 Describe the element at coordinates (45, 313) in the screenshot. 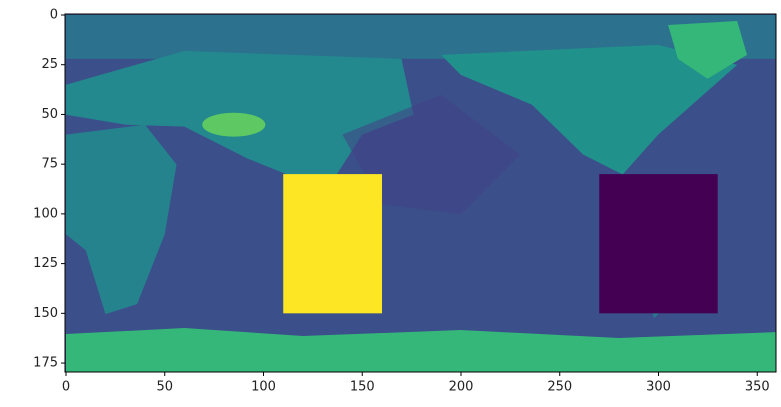

I see `y-tick-label: 150` at that location.